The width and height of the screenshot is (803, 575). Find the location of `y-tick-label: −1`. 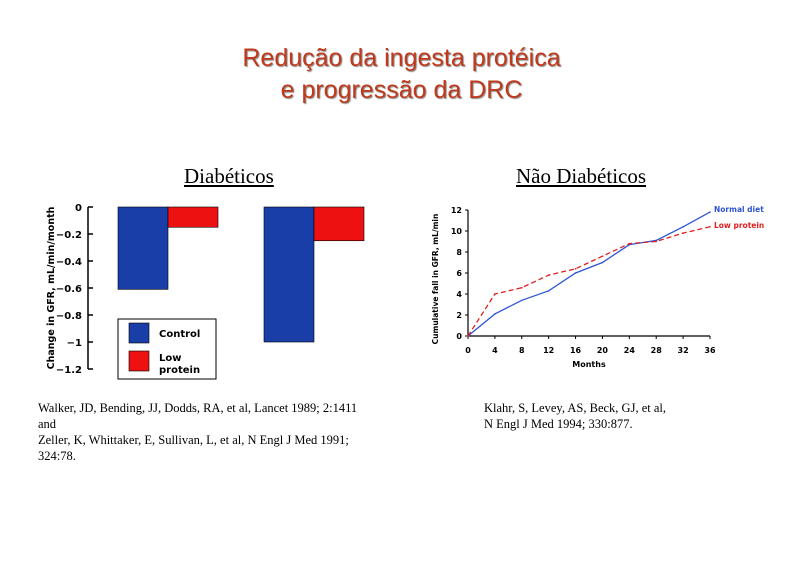

y-tick-label: −1 is located at coordinates (74, 343).